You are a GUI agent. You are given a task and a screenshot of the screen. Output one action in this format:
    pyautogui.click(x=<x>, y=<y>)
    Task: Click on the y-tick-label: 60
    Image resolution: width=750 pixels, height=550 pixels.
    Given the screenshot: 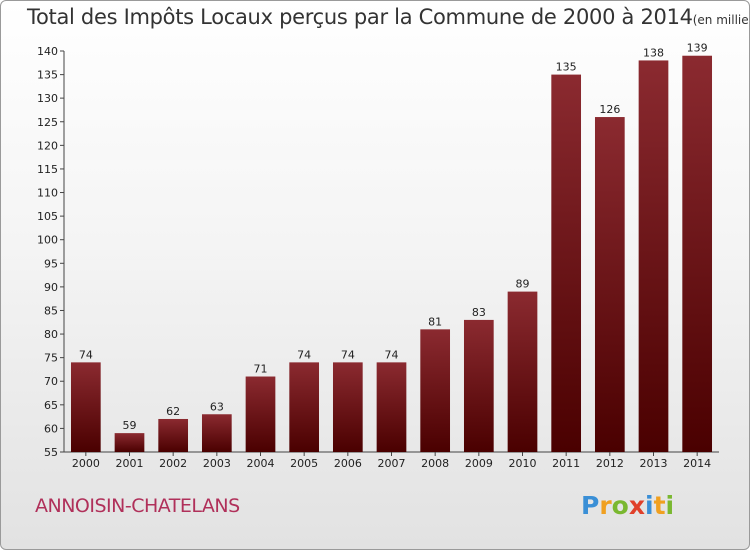 What is the action you would take?
    pyautogui.click(x=51, y=428)
    